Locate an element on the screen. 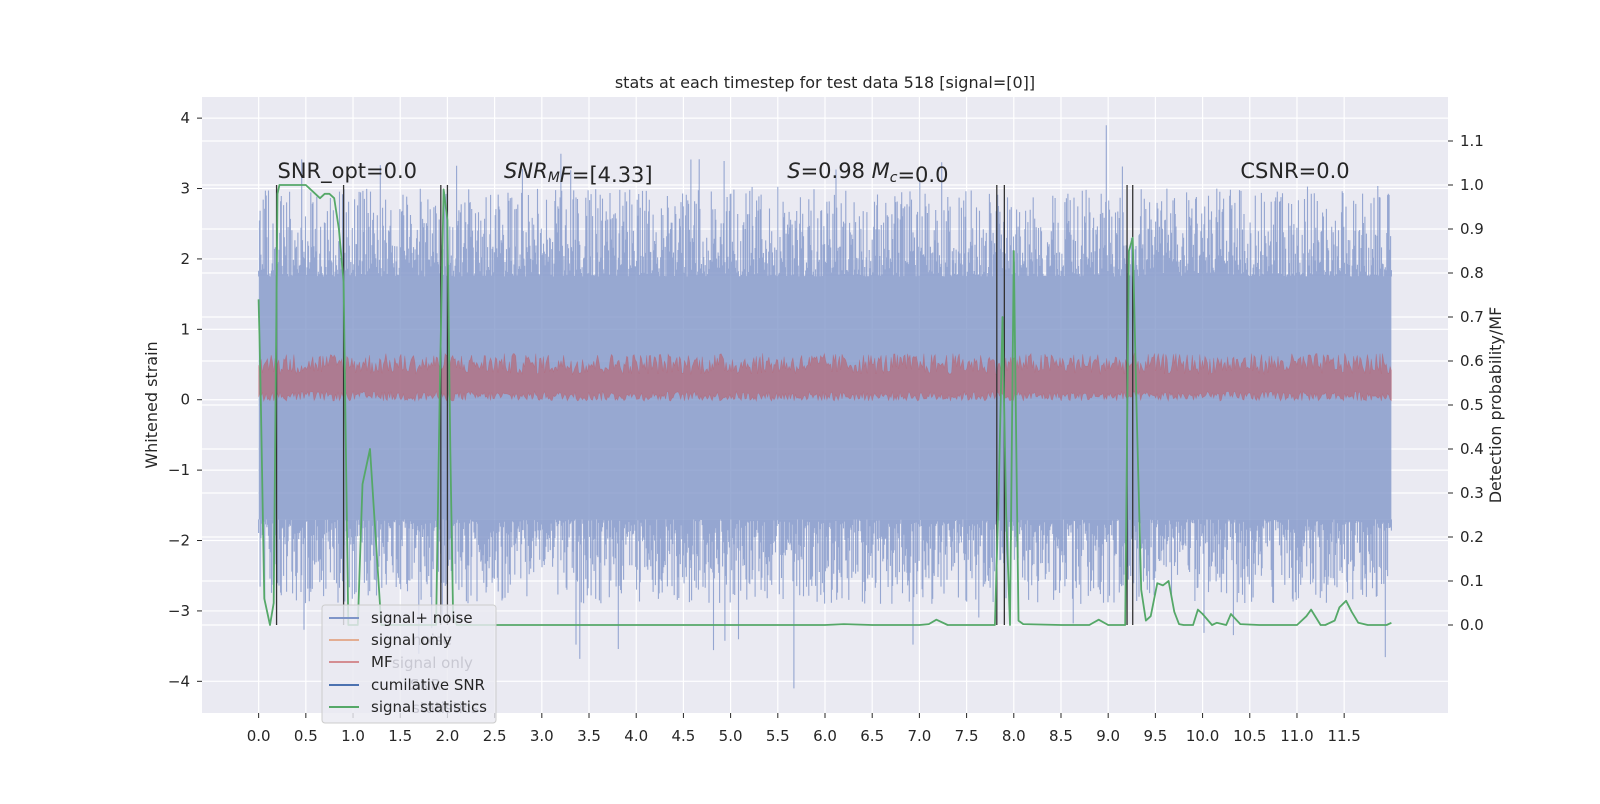 The image size is (1600, 804). y-right-tick-label: 0.0 is located at coordinates (1472, 625).